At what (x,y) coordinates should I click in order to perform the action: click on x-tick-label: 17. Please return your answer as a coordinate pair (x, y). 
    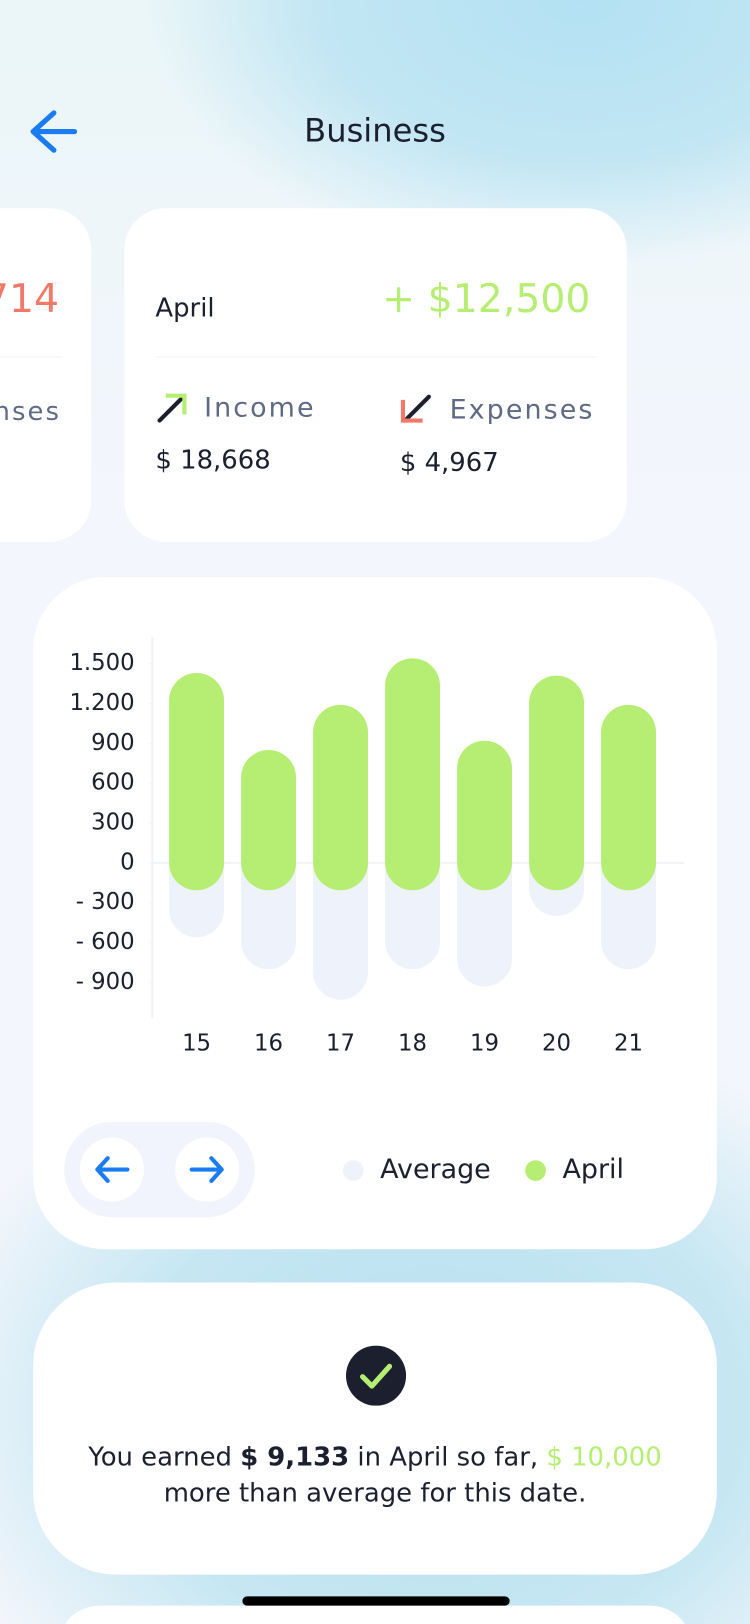
    Looking at the image, I should click on (340, 1044).